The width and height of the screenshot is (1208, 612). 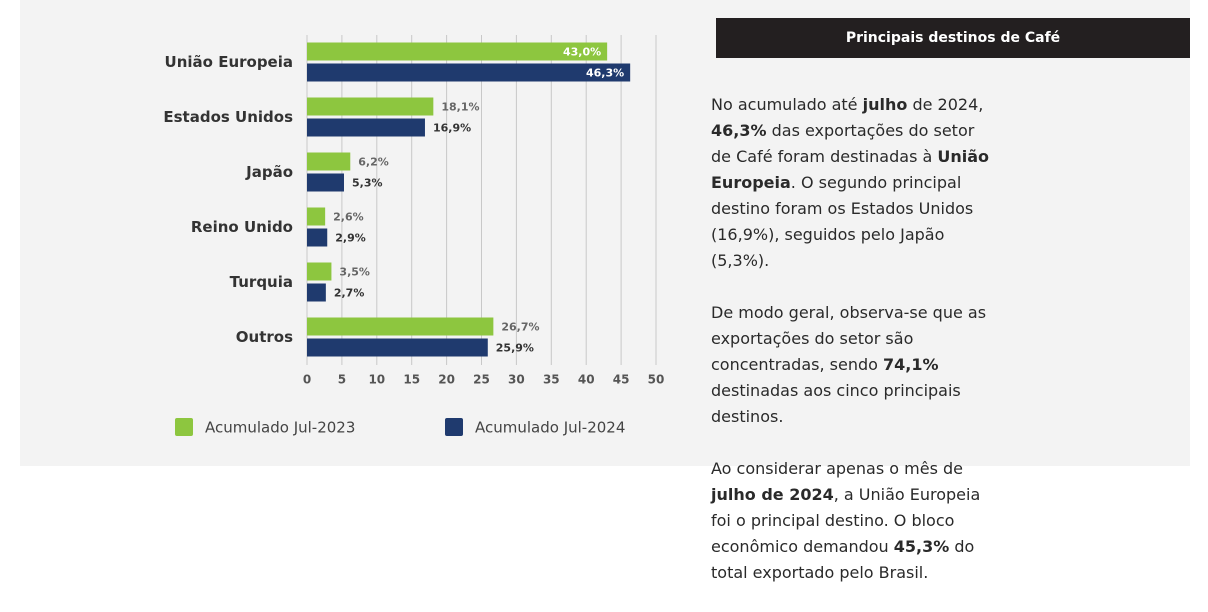 What do you see at coordinates (953, 38) in the screenshot?
I see `panel-title: Principais destinos de Café` at bounding box center [953, 38].